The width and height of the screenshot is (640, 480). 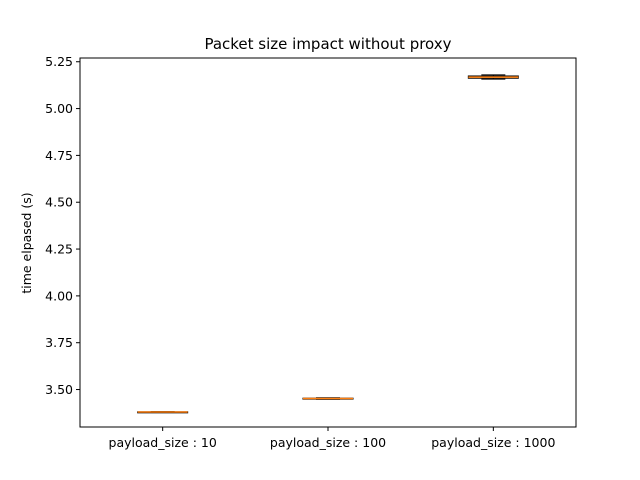 What do you see at coordinates (59, 295) in the screenshot?
I see `y-tick-label: 4.00` at bounding box center [59, 295].